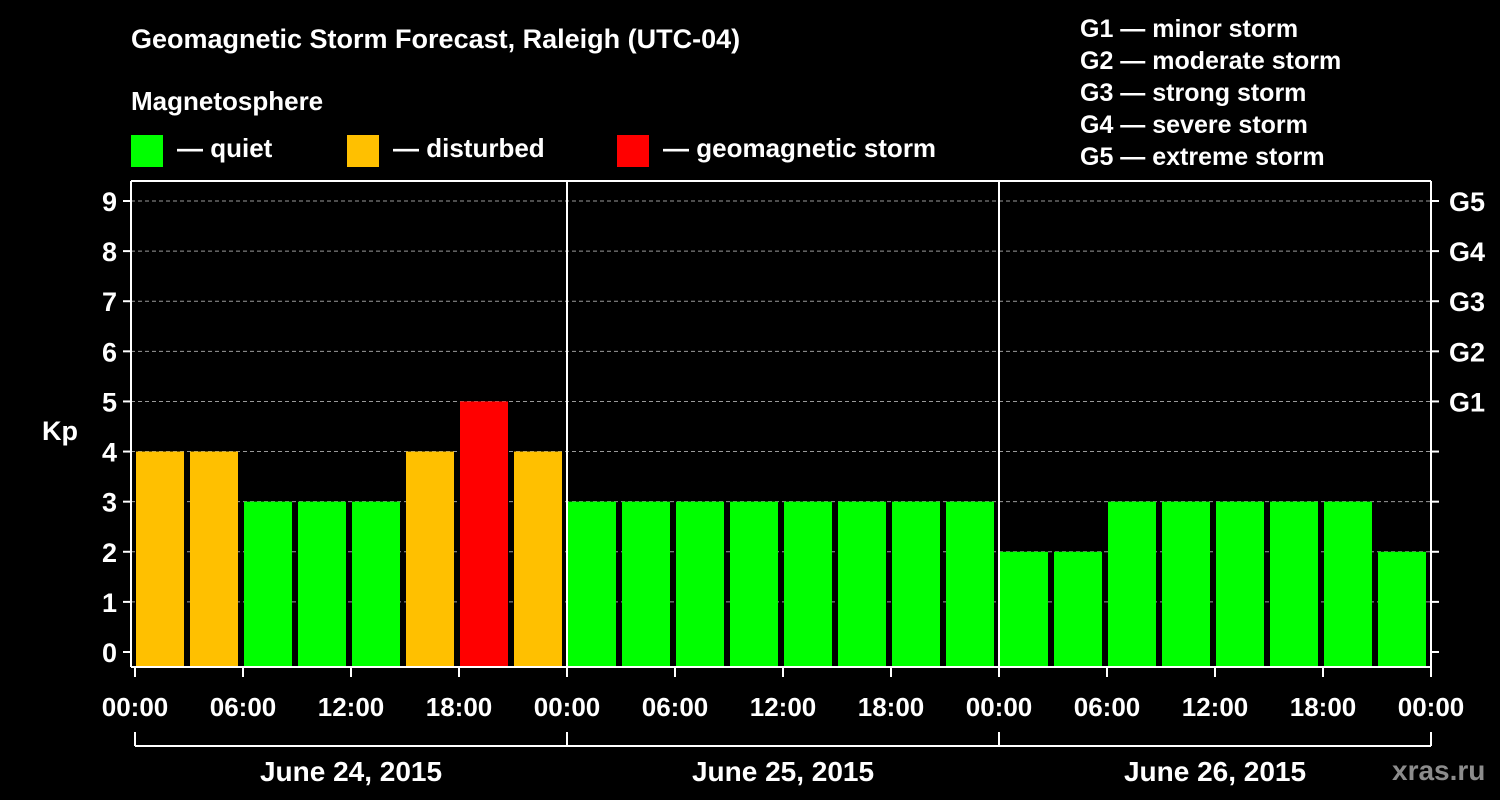 The image size is (1500, 800). What do you see at coordinates (1202, 157) in the screenshot?
I see `g-scale-g5: G5 — extreme storm` at bounding box center [1202, 157].